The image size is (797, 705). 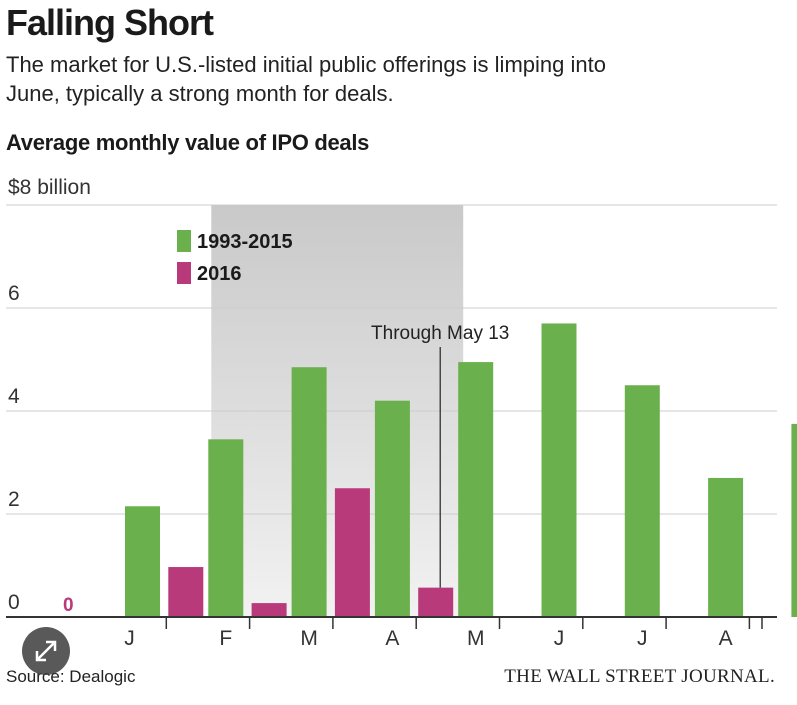 What do you see at coordinates (110, 22) in the screenshot?
I see `page-title: Falling Short` at bounding box center [110, 22].